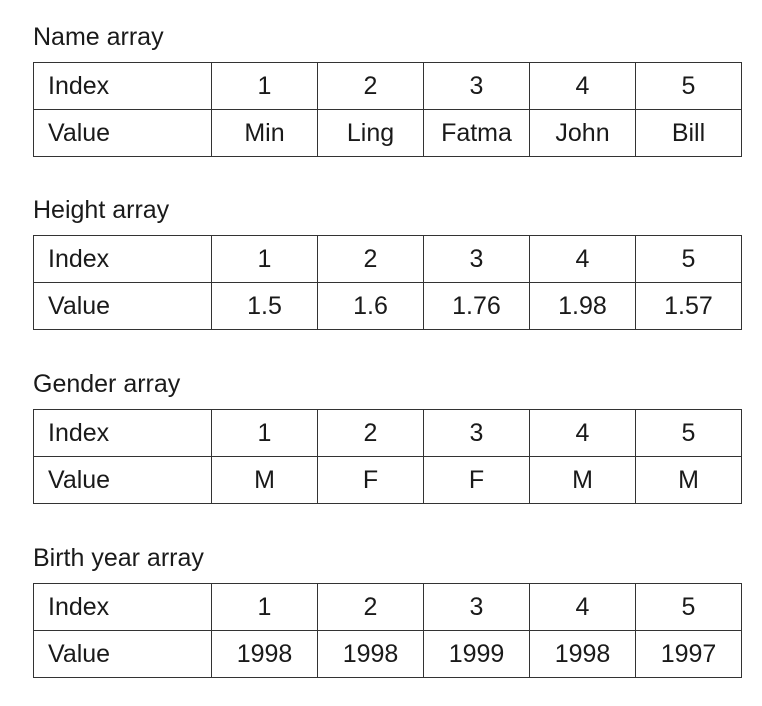 Image resolution: width=762 pixels, height=706 pixels. Describe the element at coordinates (582, 133) in the screenshot. I see `value-cell: John` at that location.